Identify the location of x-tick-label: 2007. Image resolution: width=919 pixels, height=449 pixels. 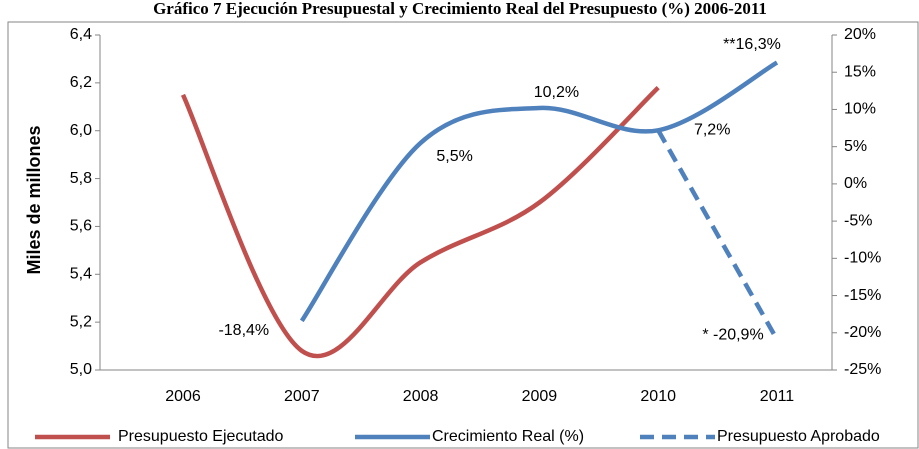
(302, 396).